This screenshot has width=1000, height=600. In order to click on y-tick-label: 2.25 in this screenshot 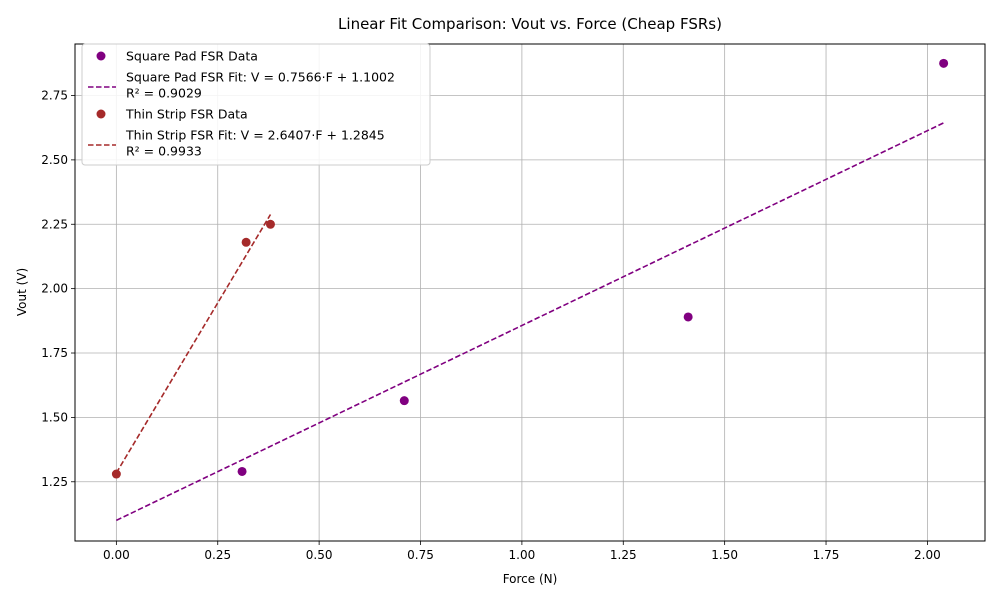, I will do `click(54, 224)`.